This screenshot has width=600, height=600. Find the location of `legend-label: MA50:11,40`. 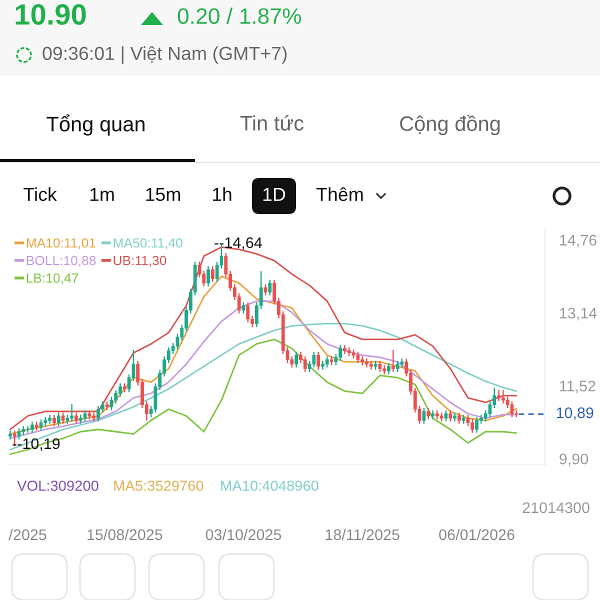

legend-label: MA50:11,40 is located at coordinates (148, 244).